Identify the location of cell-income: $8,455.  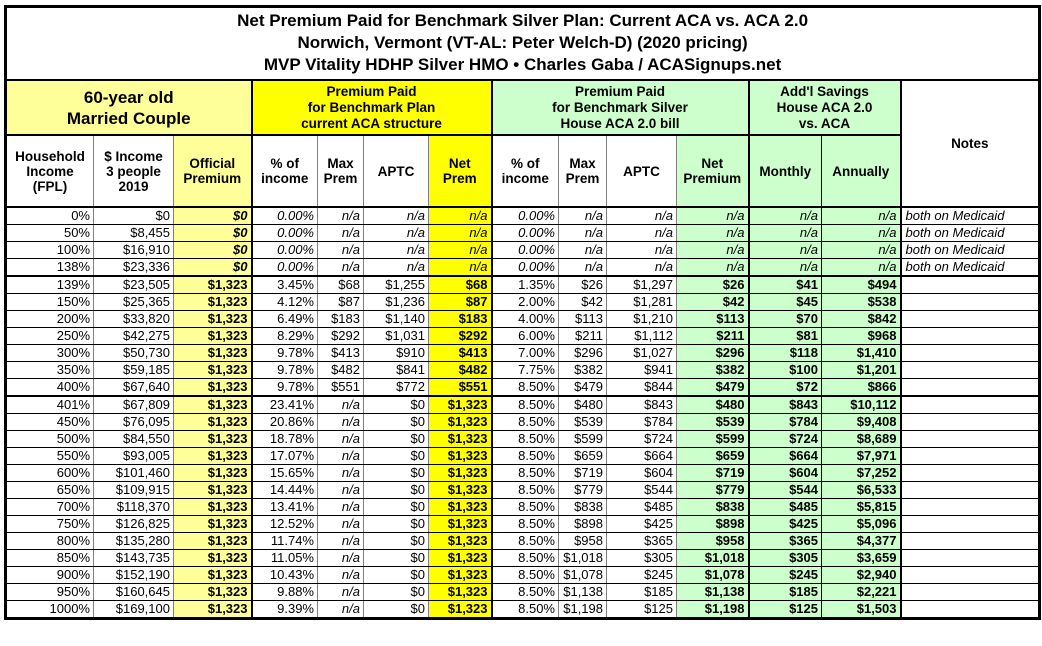
(133, 233).